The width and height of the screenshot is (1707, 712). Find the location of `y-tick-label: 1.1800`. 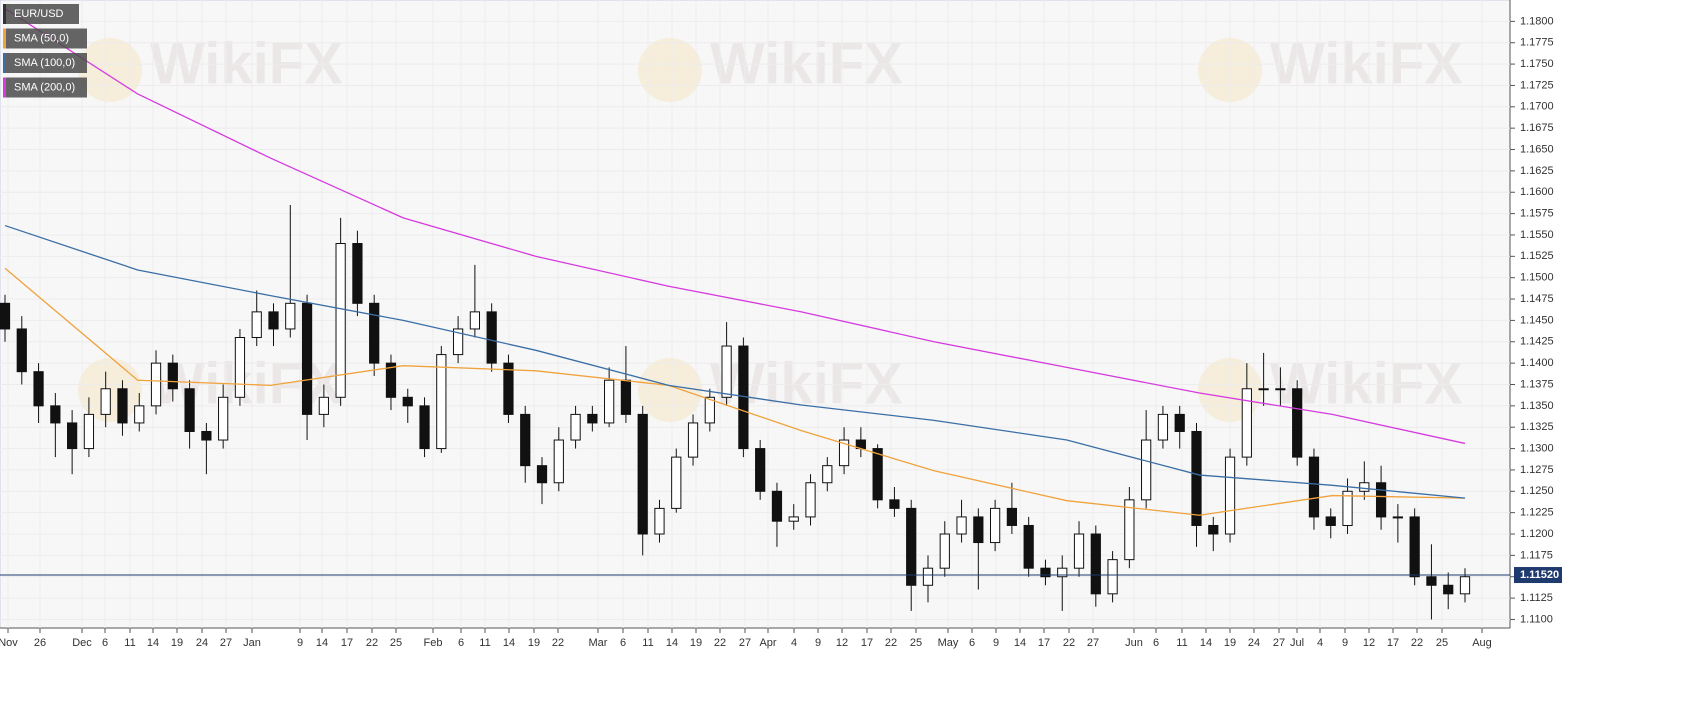

y-tick-label: 1.1800 is located at coordinates (1537, 21).